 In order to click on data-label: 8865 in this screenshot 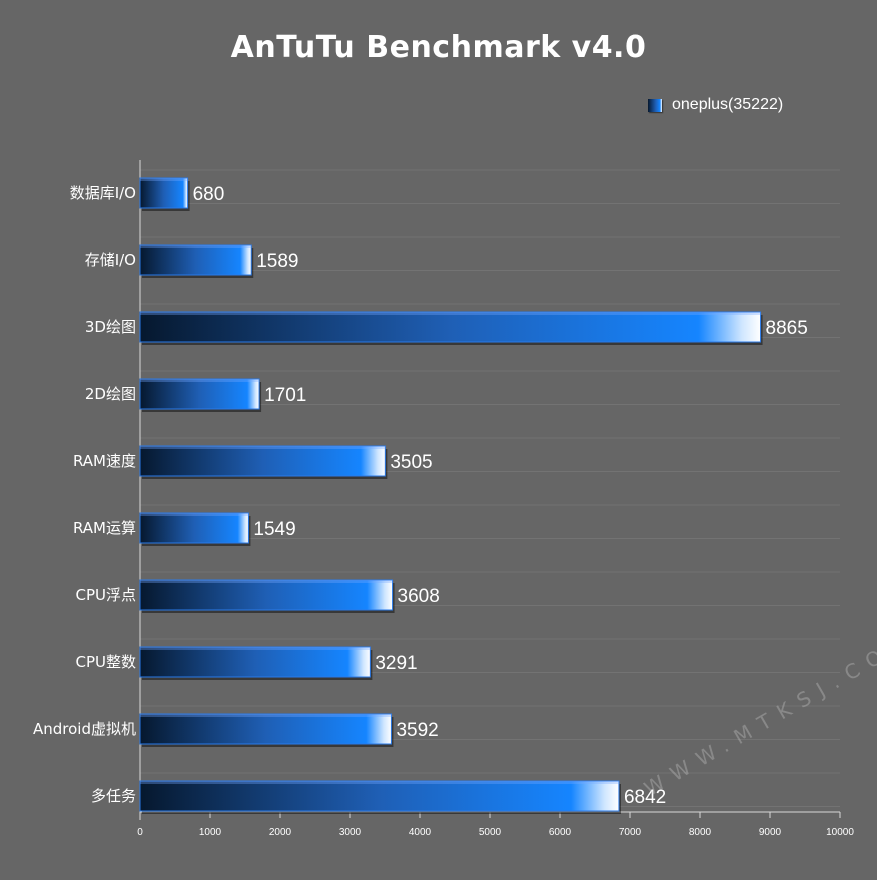, I will do `click(787, 328)`.